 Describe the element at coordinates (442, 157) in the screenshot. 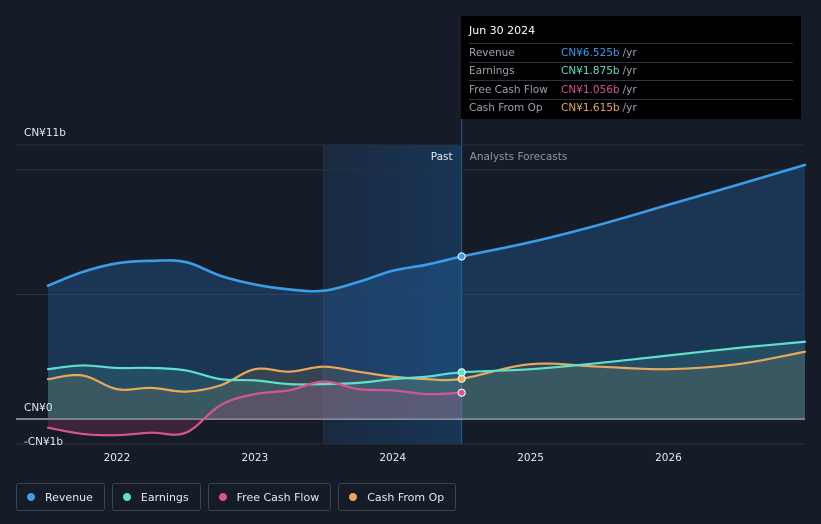

I see `past-label: Past` at that location.